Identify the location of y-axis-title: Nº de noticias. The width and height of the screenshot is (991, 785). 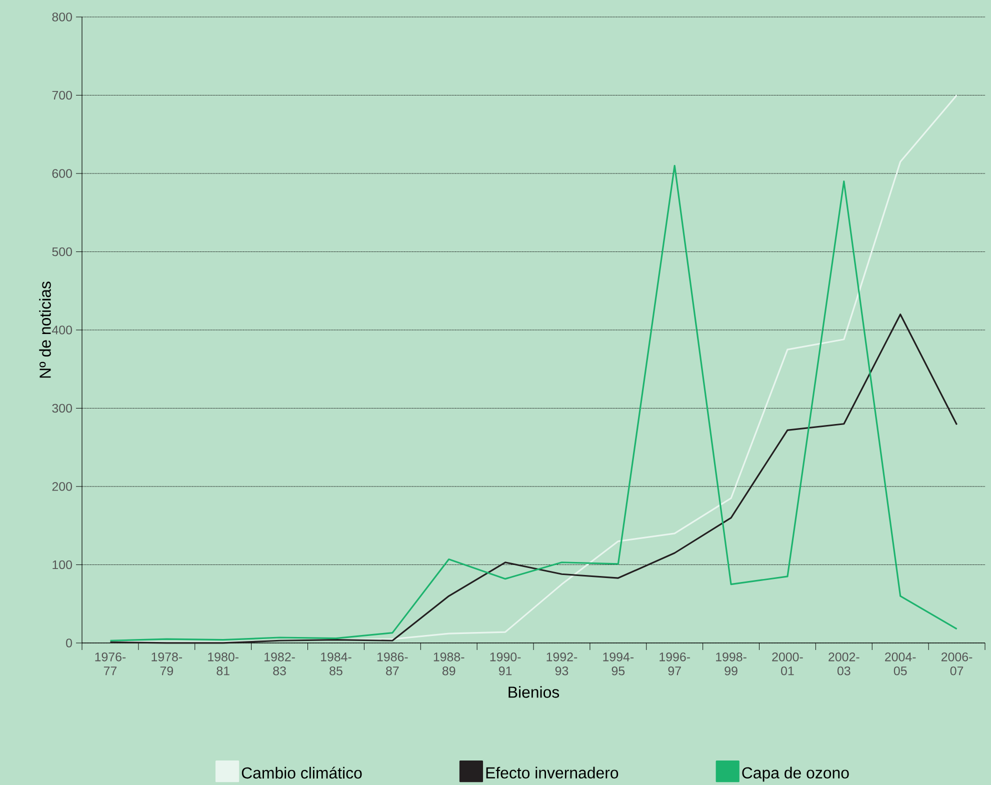
(45, 330).